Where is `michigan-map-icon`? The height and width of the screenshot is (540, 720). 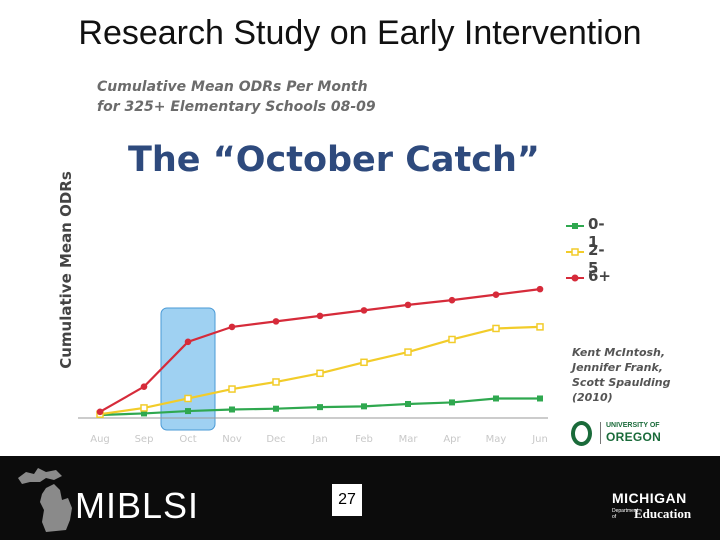 michigan-map-icon is located at coordinates (45, 500).